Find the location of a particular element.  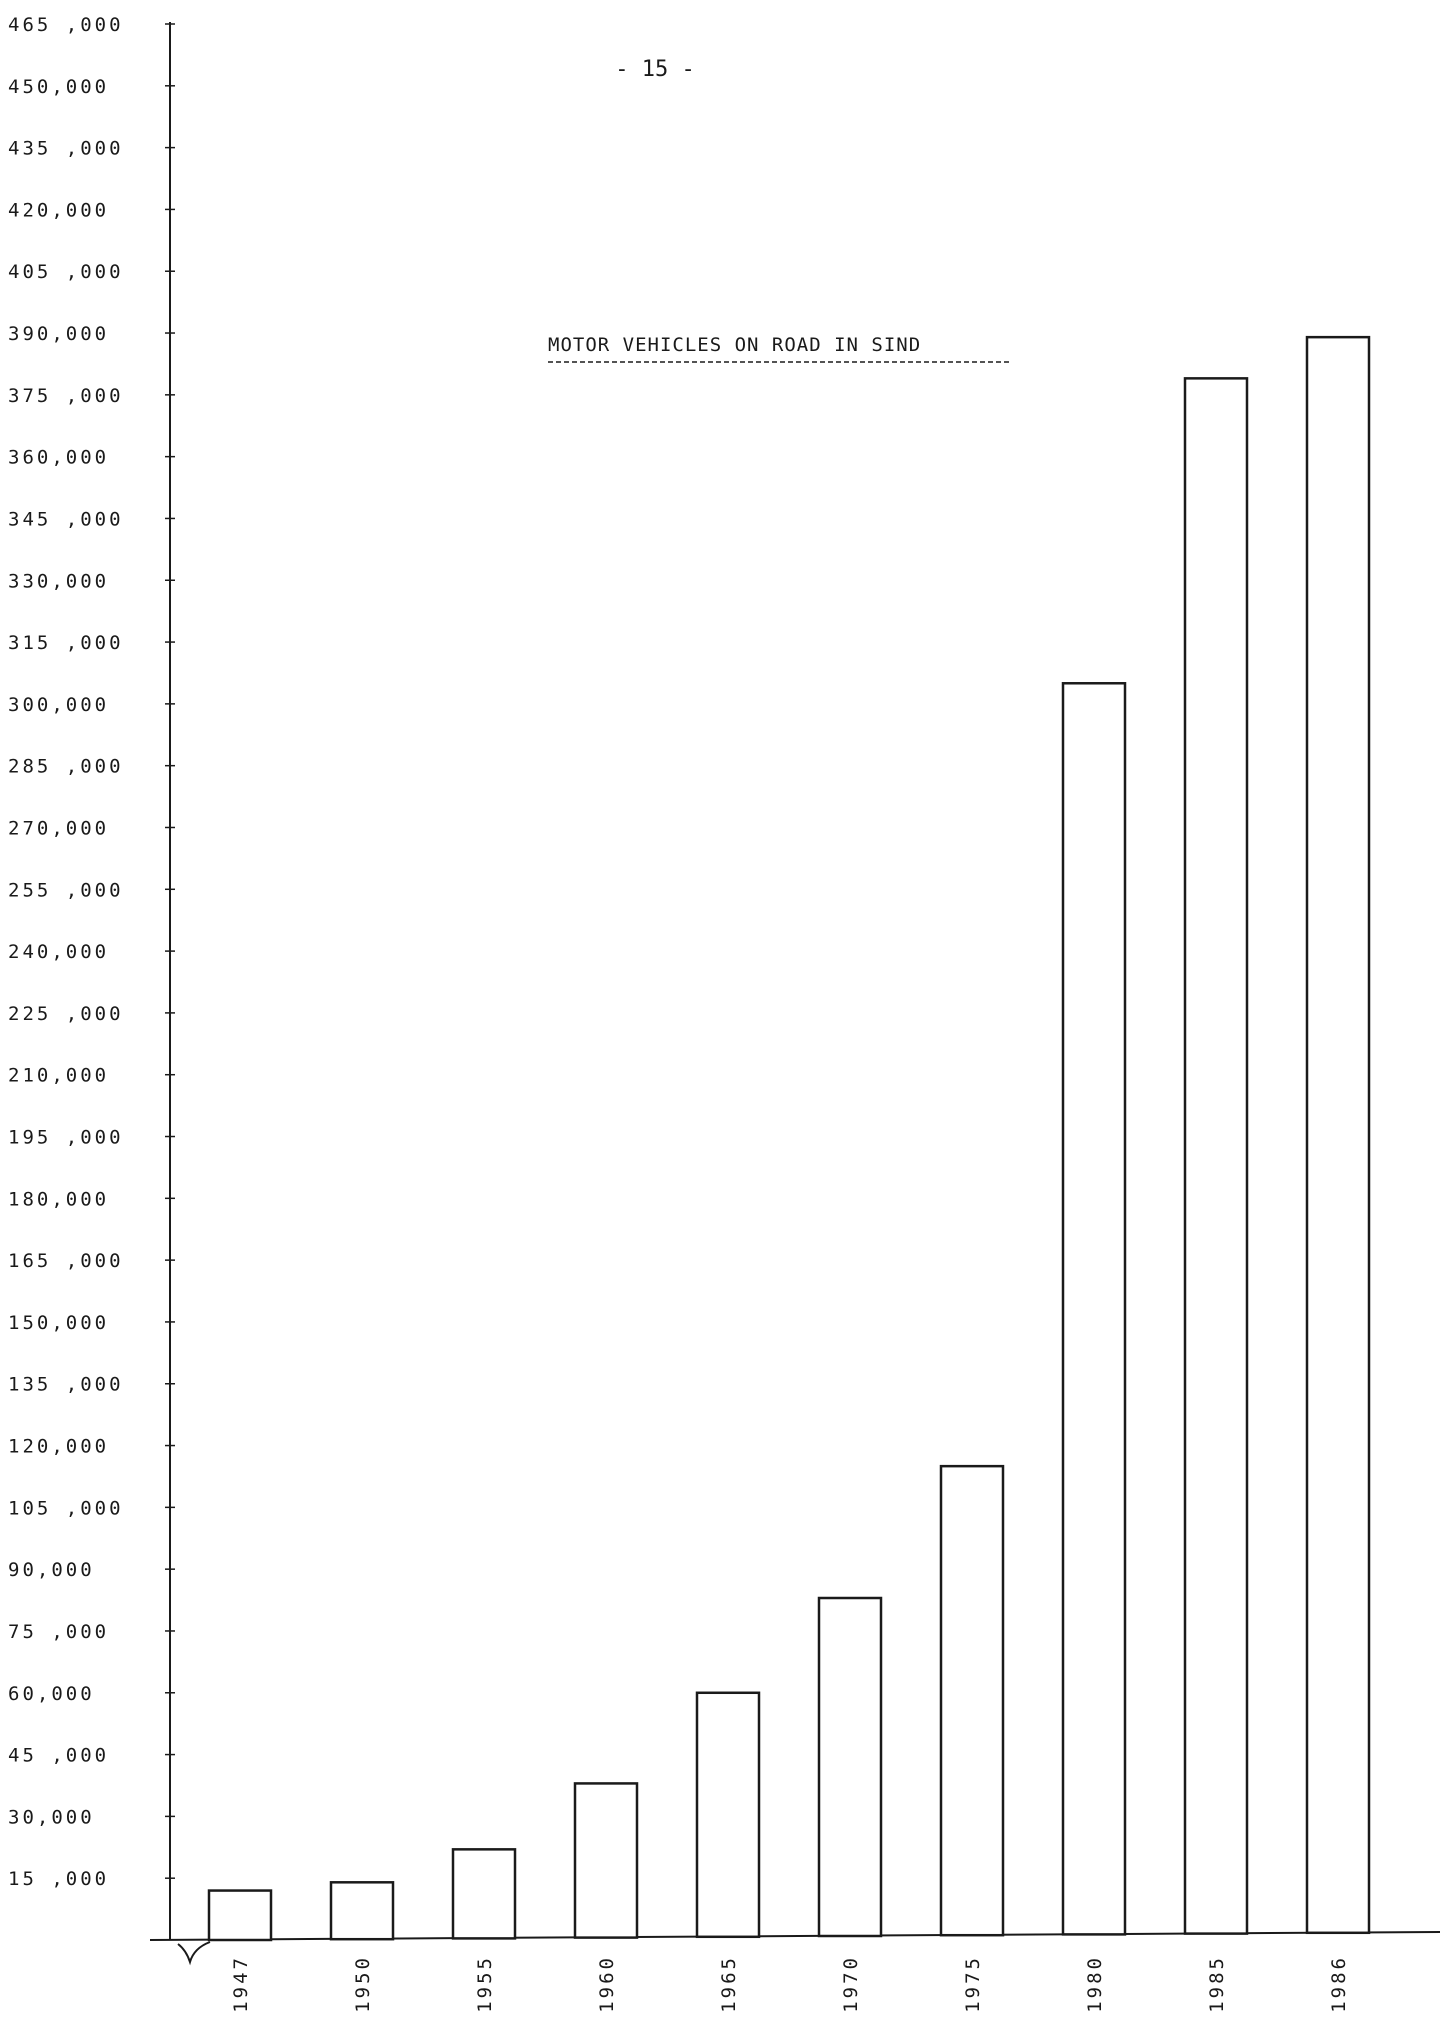

chart-title-text: MOTOR VEHICLES ON ROAD IN SIND is located at coordinates (734, 345).